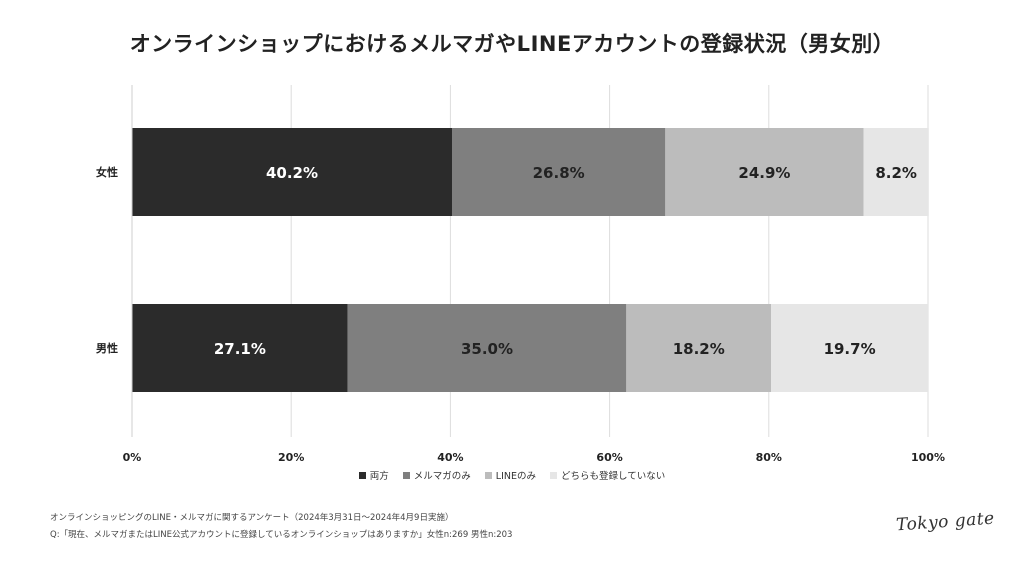 This screenshot has height=576, width=1024. I want to click on x-tick-label: 60%, so click(609, 457).